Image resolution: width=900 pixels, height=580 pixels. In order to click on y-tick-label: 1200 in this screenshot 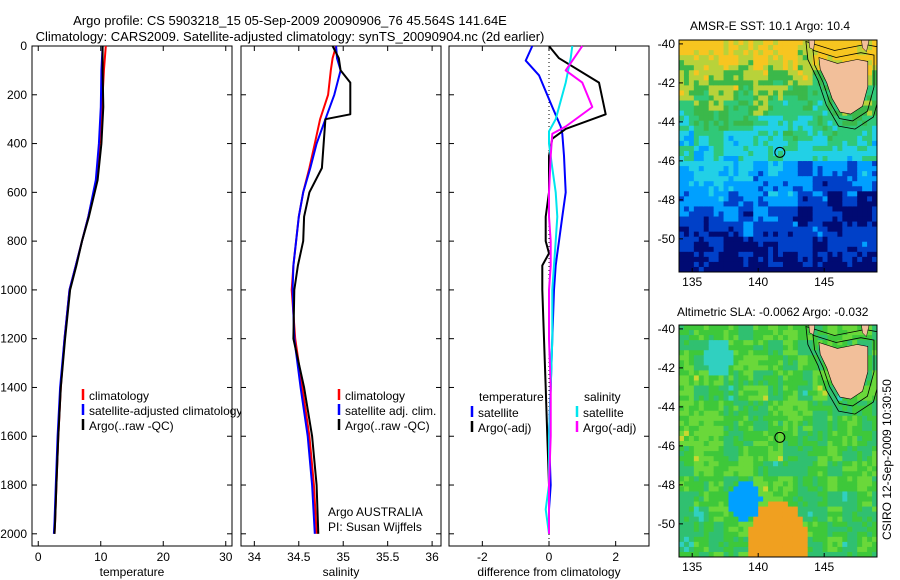, I will do `click(13, 339)`.